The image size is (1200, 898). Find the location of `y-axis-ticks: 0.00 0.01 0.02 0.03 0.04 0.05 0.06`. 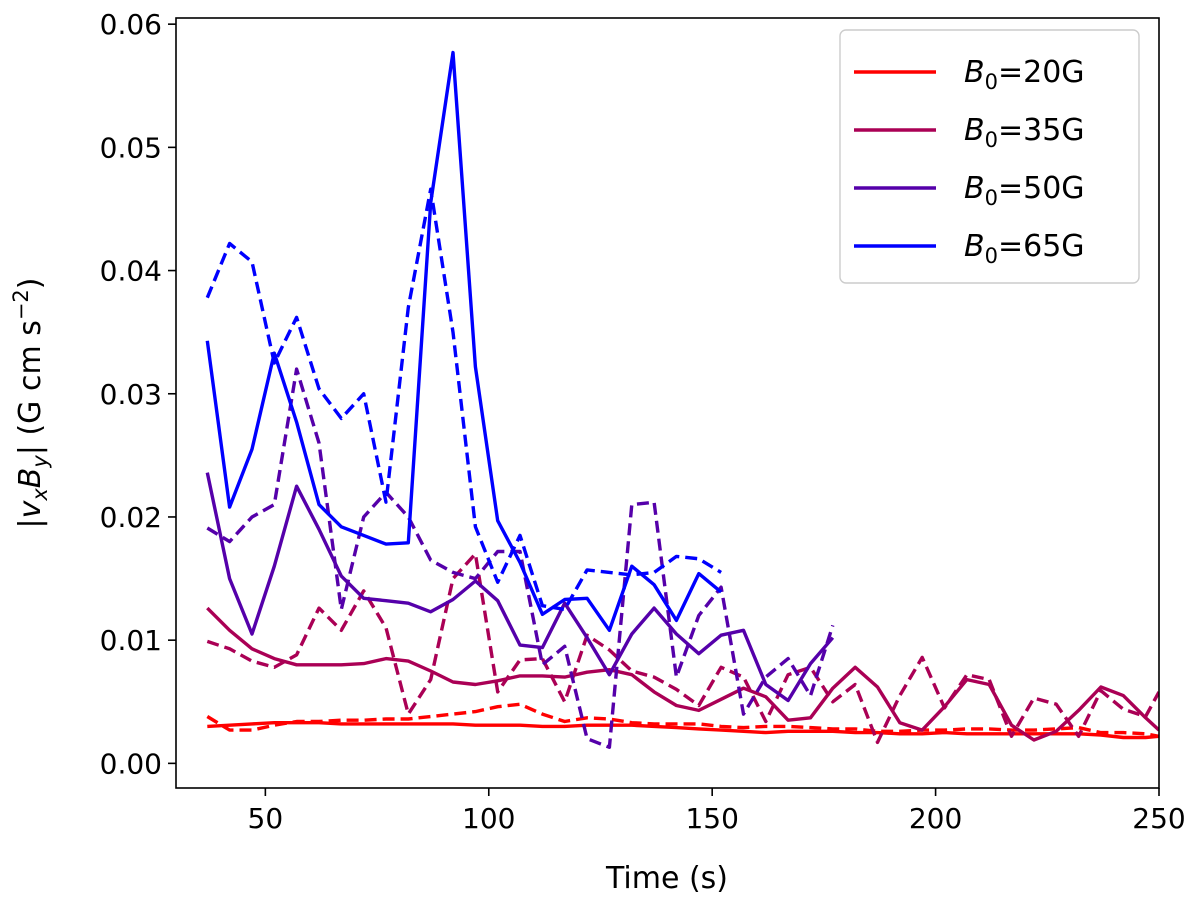

y-axis-ticks: 0.00 0.01 0.02 0.03 0.04 0.05 0.06 is located at coordinates (138, 394).